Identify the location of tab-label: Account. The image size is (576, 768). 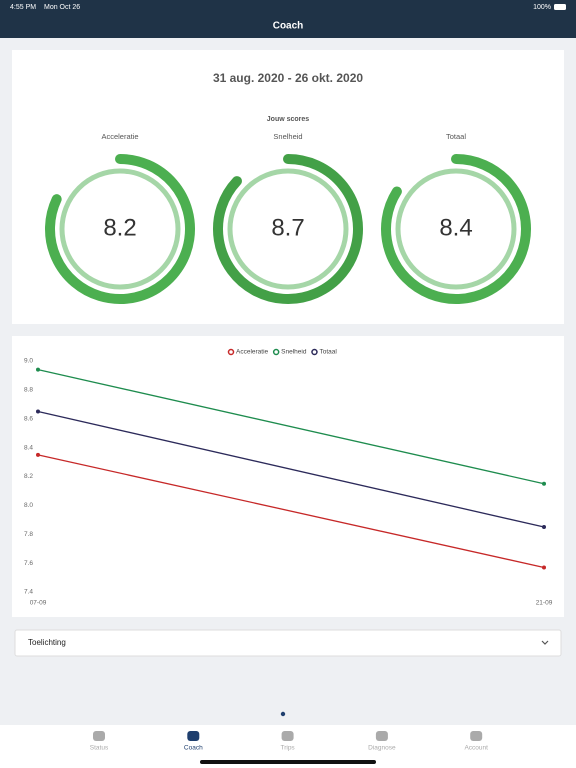
(476, 748).